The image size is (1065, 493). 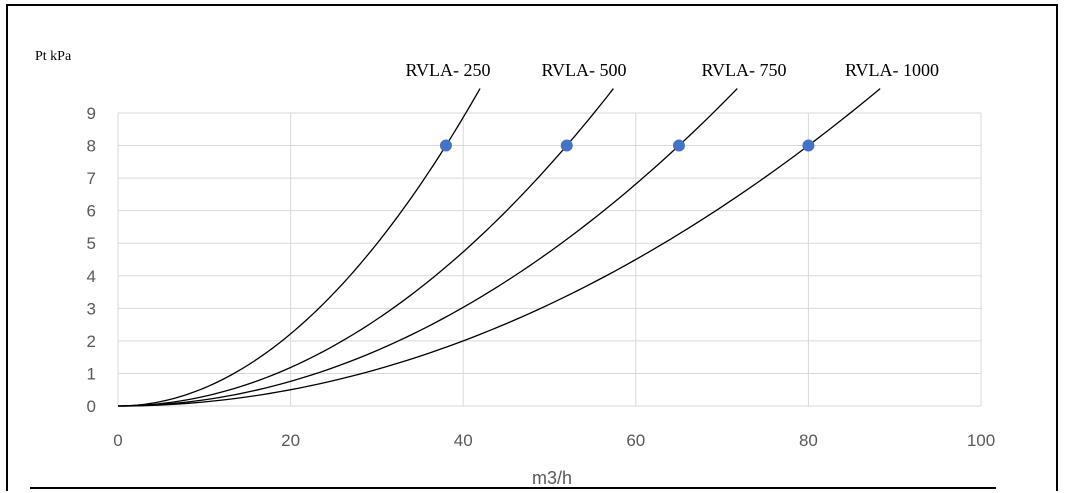 I want to click on markers, so click(x=627, y=145).